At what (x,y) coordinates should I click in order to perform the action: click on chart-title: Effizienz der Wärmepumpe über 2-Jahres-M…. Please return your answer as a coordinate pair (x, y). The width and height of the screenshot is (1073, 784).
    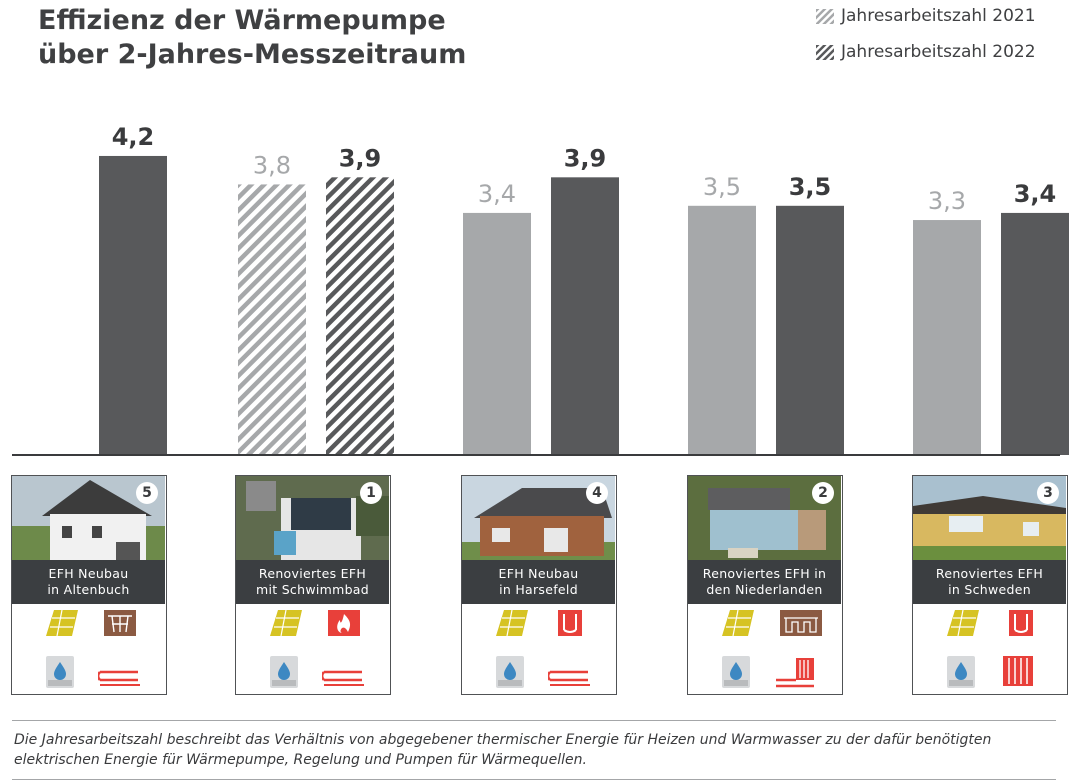
    Looking at the image, I should click on (252, 38).